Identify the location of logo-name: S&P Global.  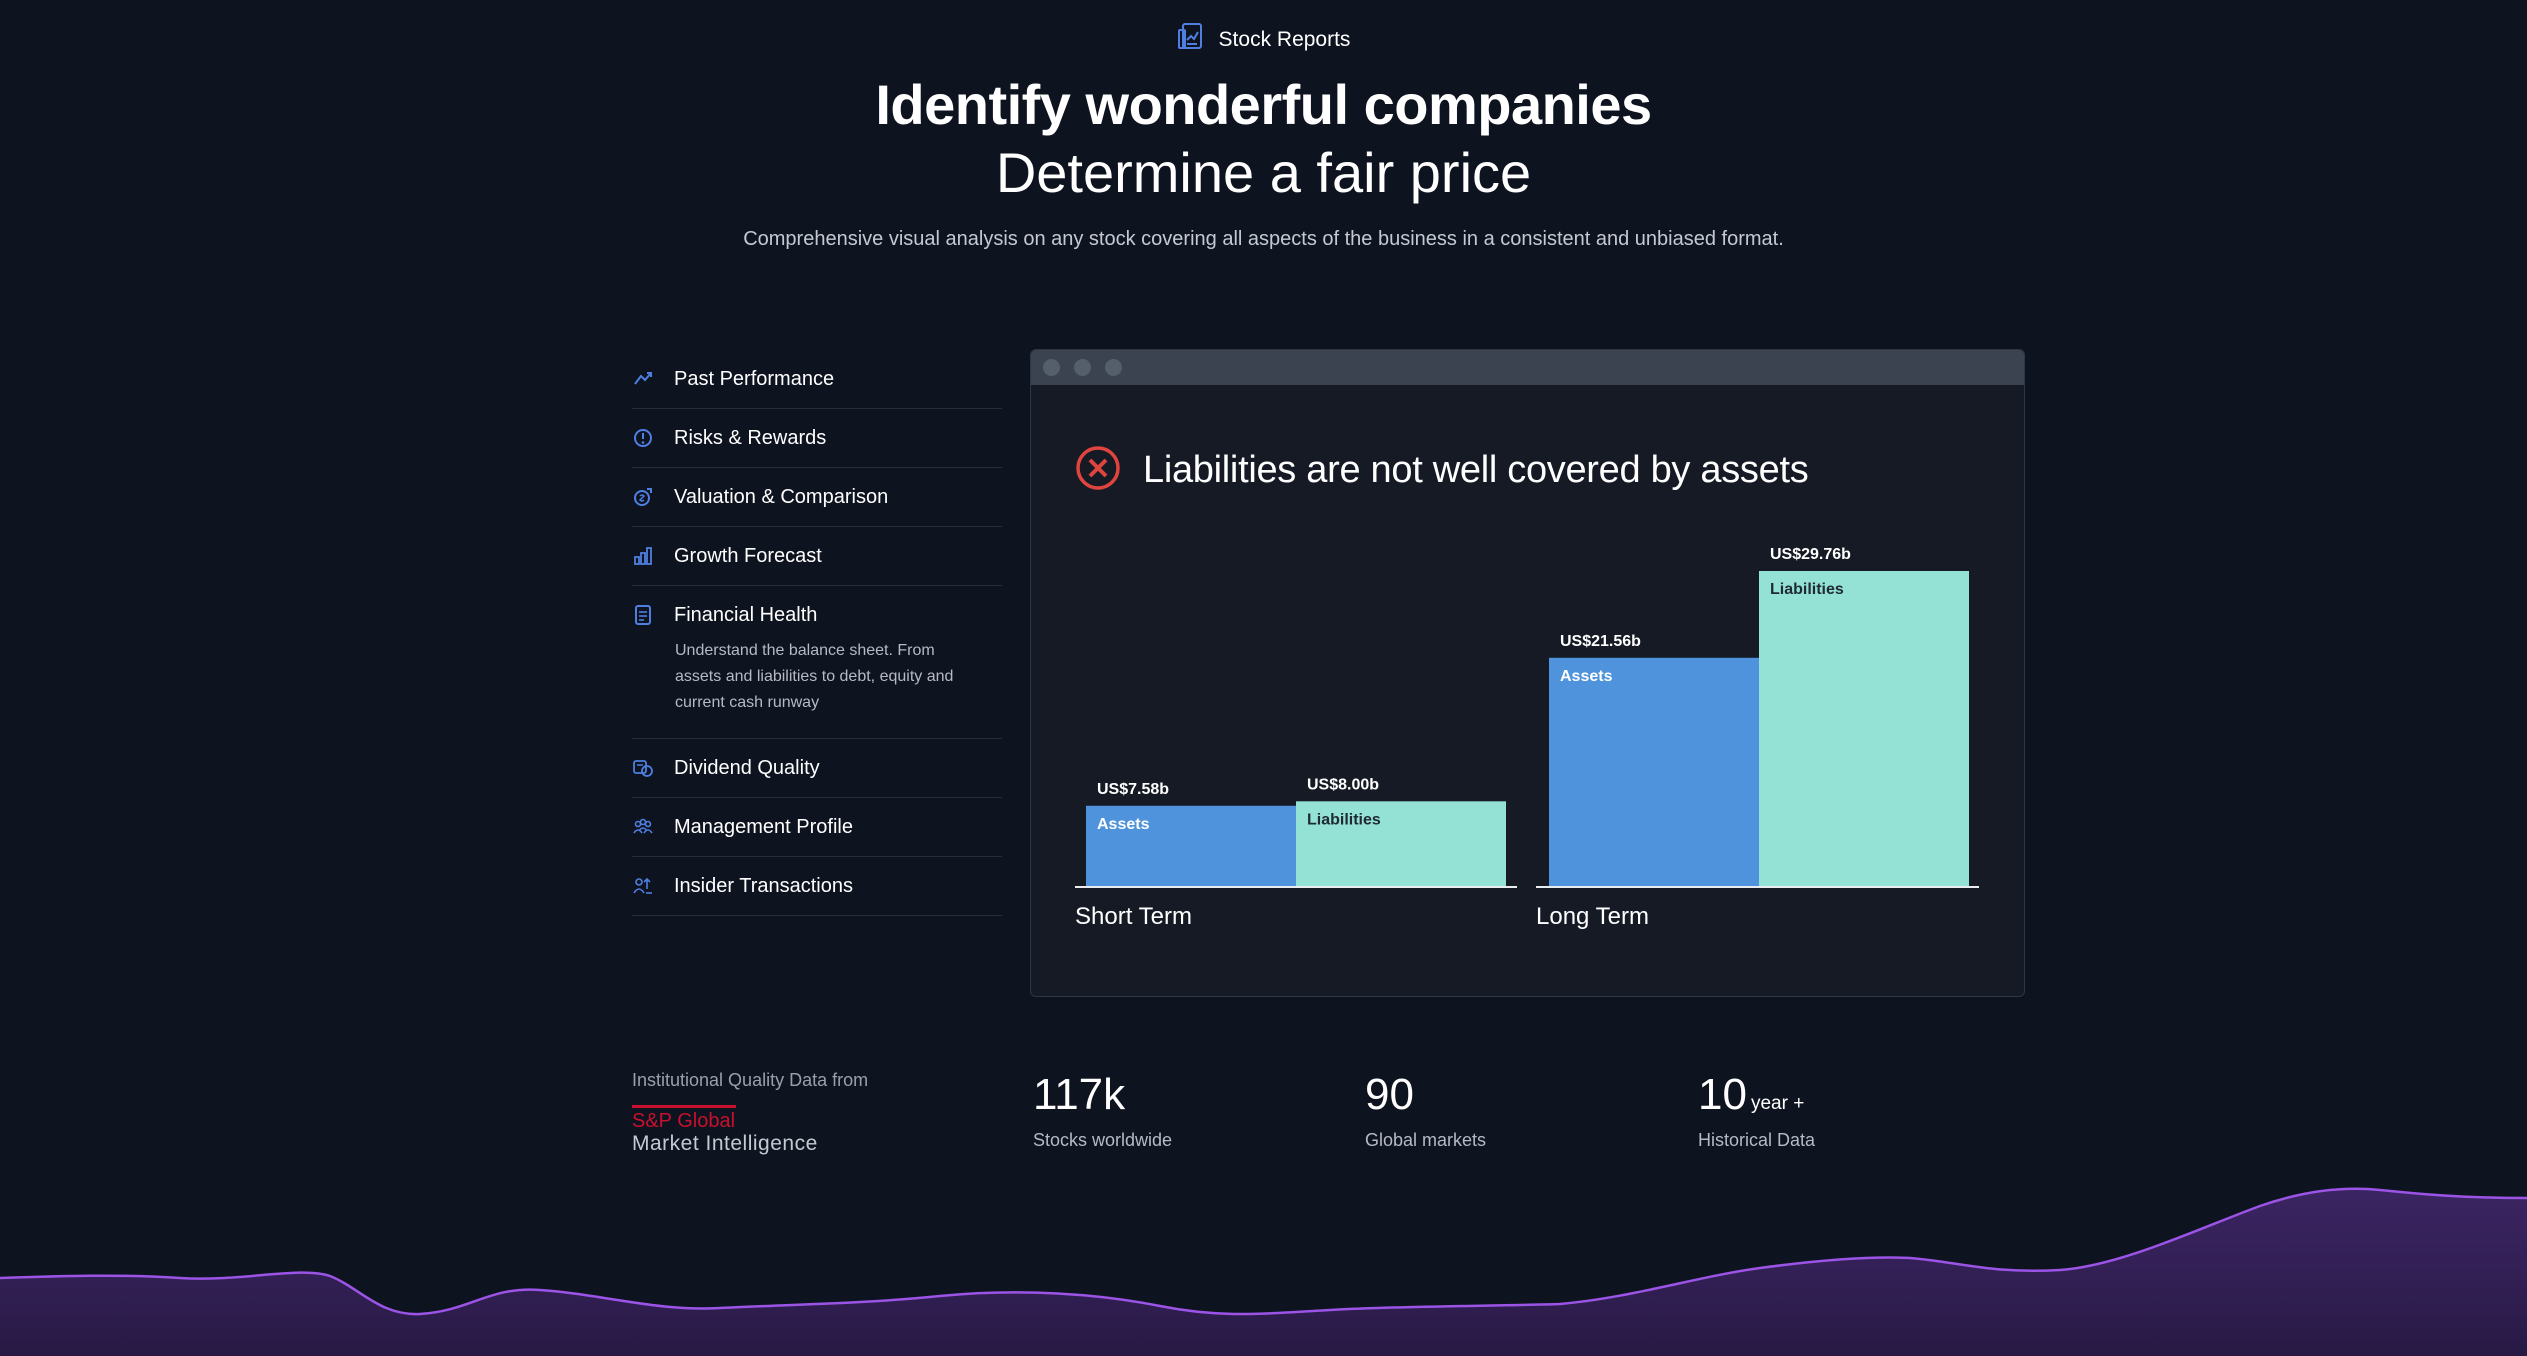
(684, 1121).